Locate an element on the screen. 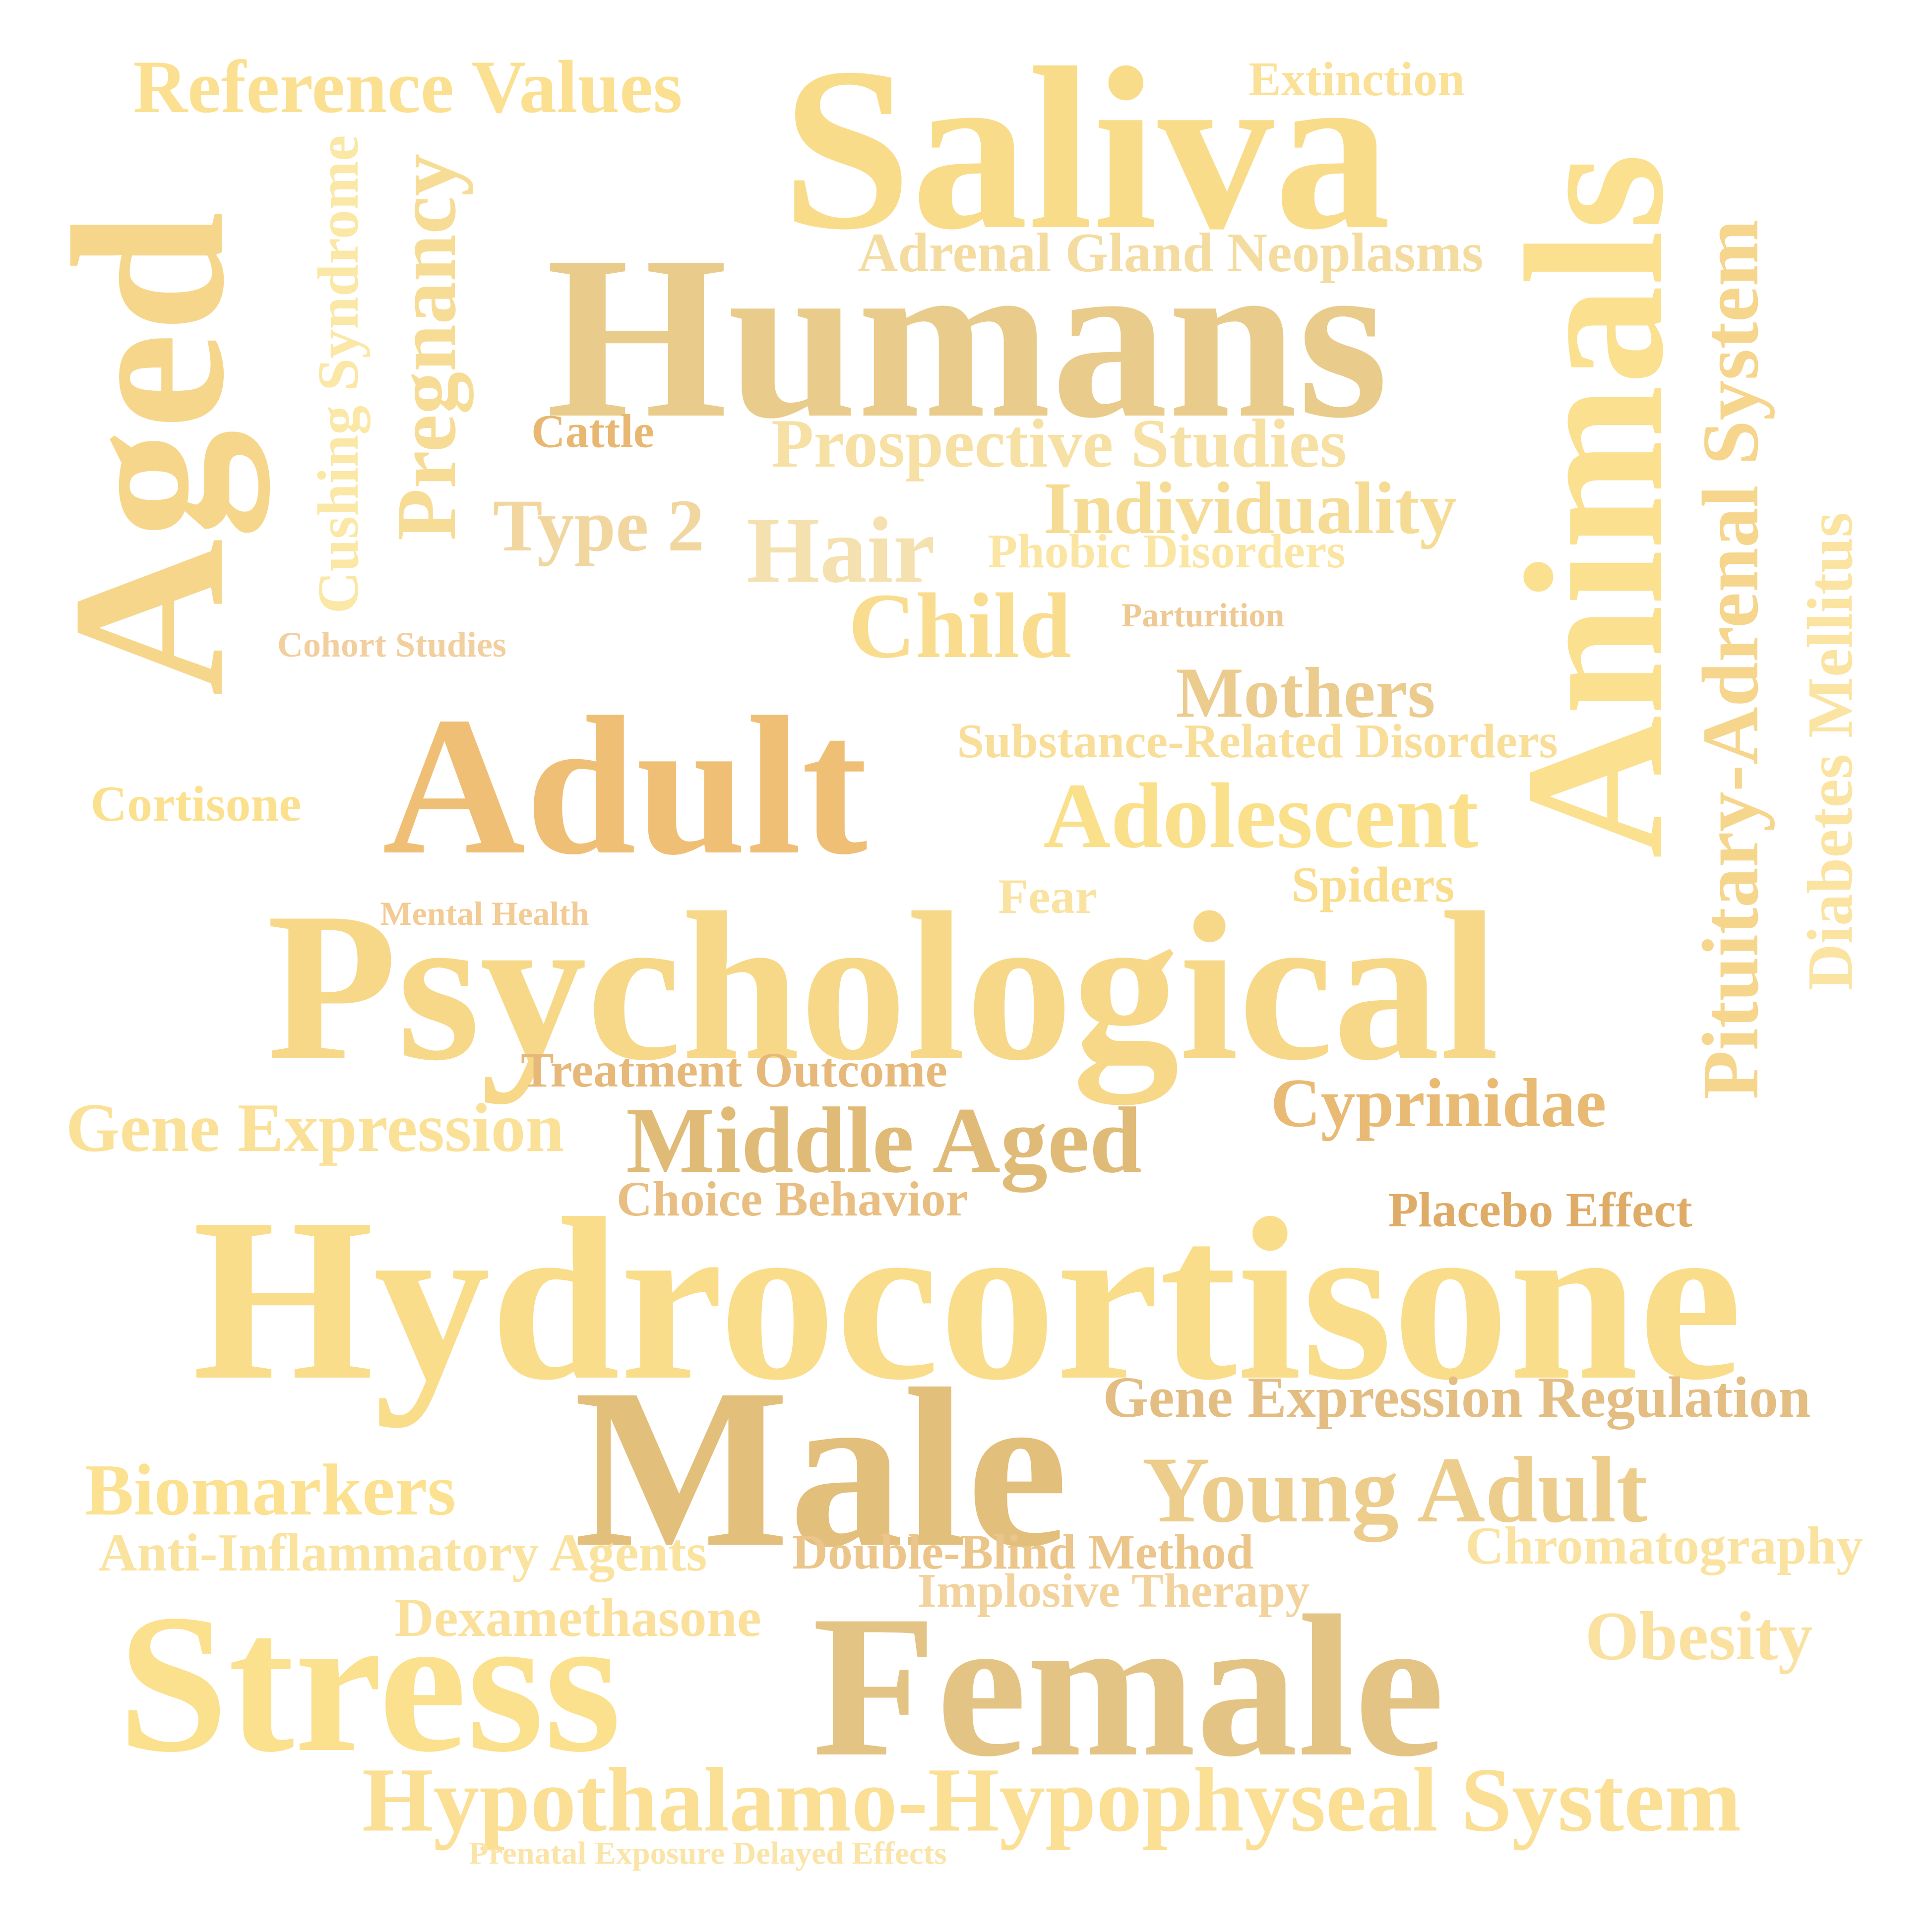  word-saliva: Saliva is located at coordinates (1086, 148).